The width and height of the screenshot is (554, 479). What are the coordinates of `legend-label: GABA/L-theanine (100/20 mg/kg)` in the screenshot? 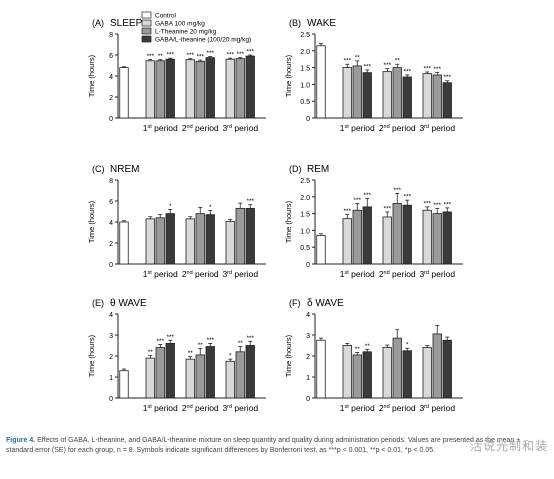 It's located at (203, 40).